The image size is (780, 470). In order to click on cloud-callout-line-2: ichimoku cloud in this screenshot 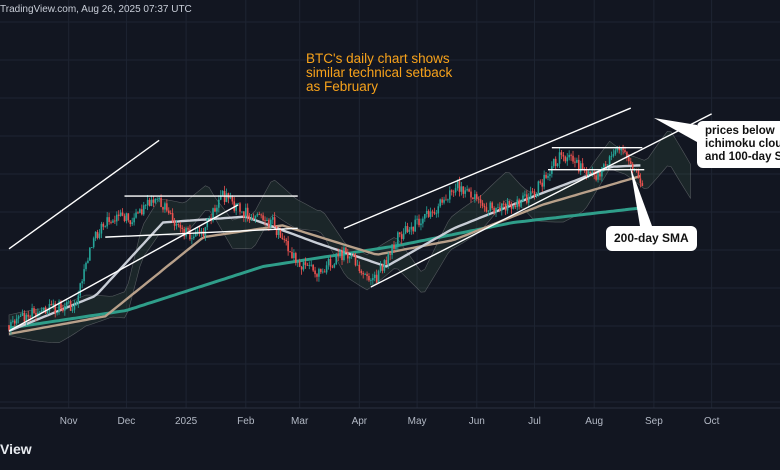, I will do `click(742, 144)`.